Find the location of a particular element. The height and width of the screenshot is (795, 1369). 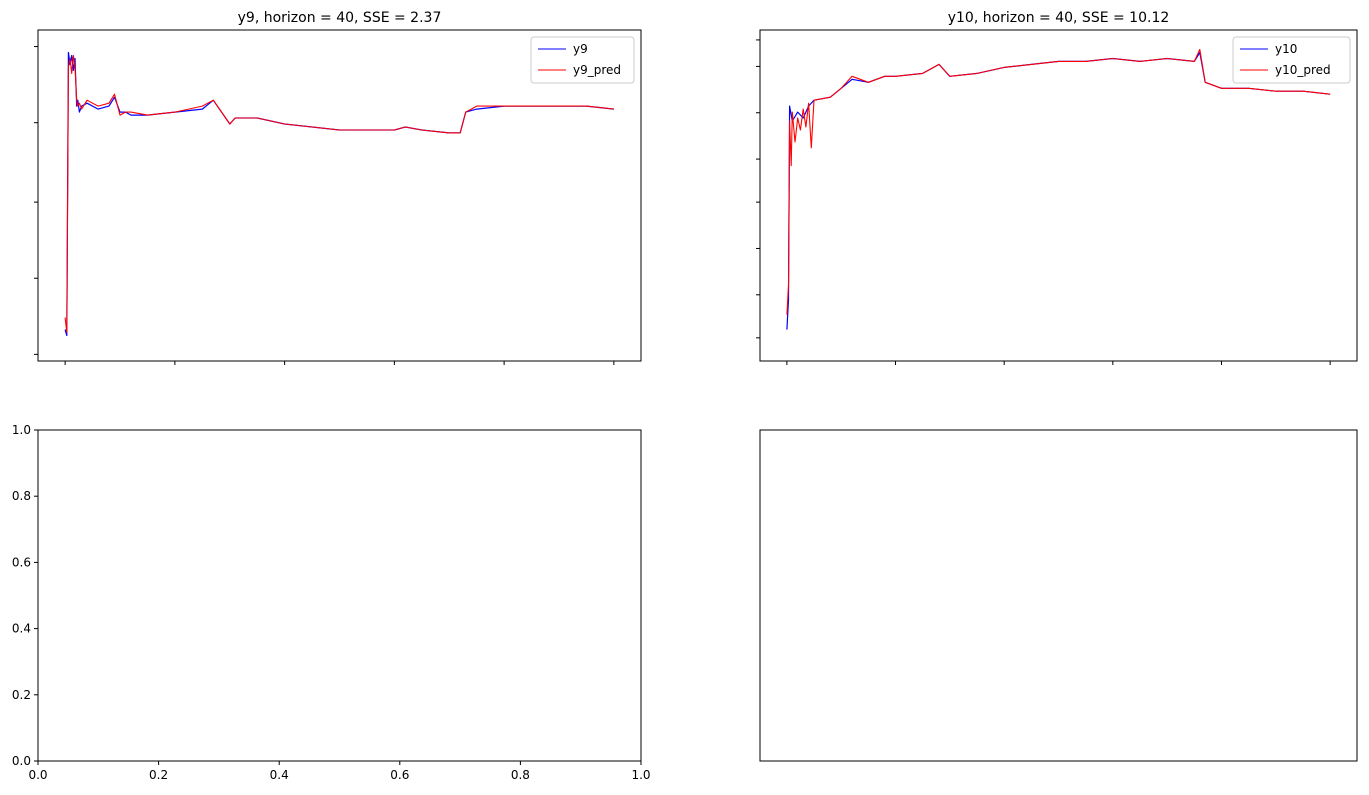

subplot-title: y10, horizon = 40, SSE = 10.12 is located at coordinates (1059, 18).